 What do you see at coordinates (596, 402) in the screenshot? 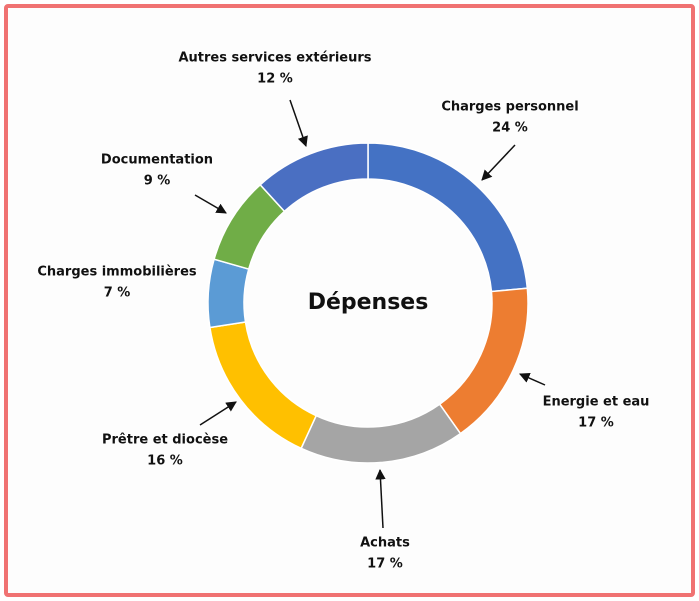
I see `segment-label: Energie et eau` at bounding box center [596, 402].